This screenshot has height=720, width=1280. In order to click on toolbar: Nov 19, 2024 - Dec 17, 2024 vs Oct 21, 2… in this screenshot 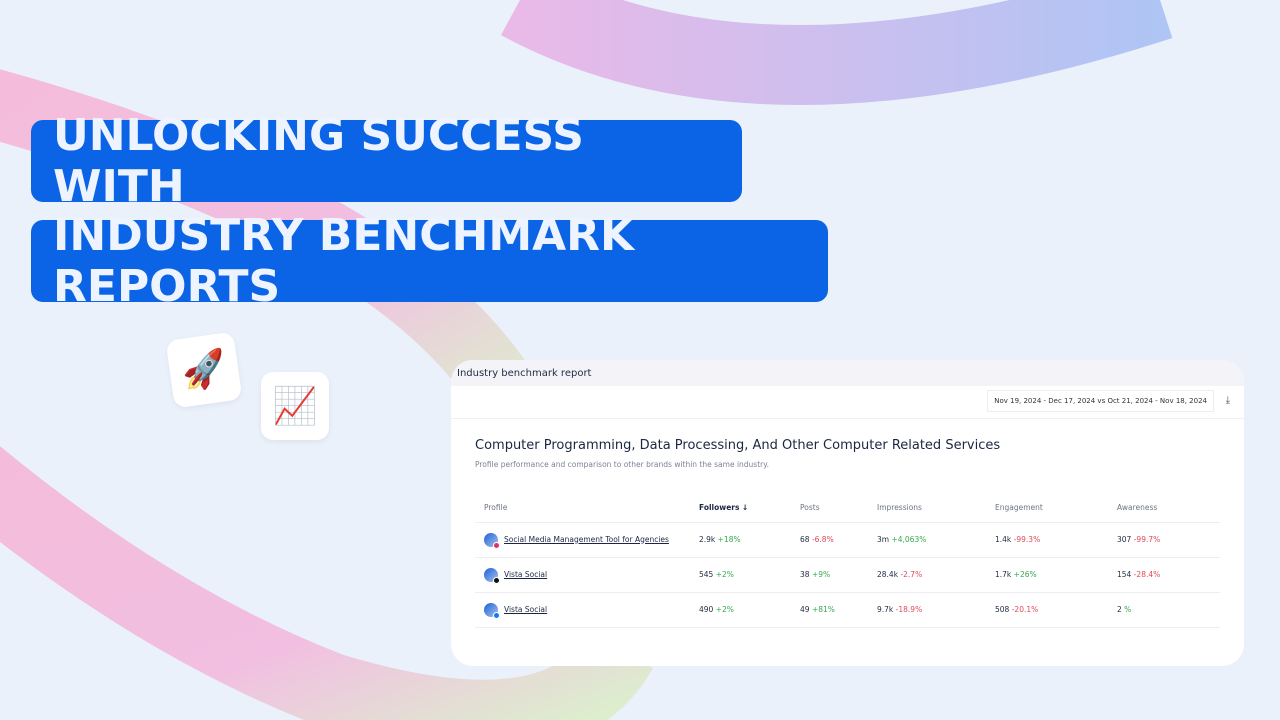, I will do `click(847, 402)`.